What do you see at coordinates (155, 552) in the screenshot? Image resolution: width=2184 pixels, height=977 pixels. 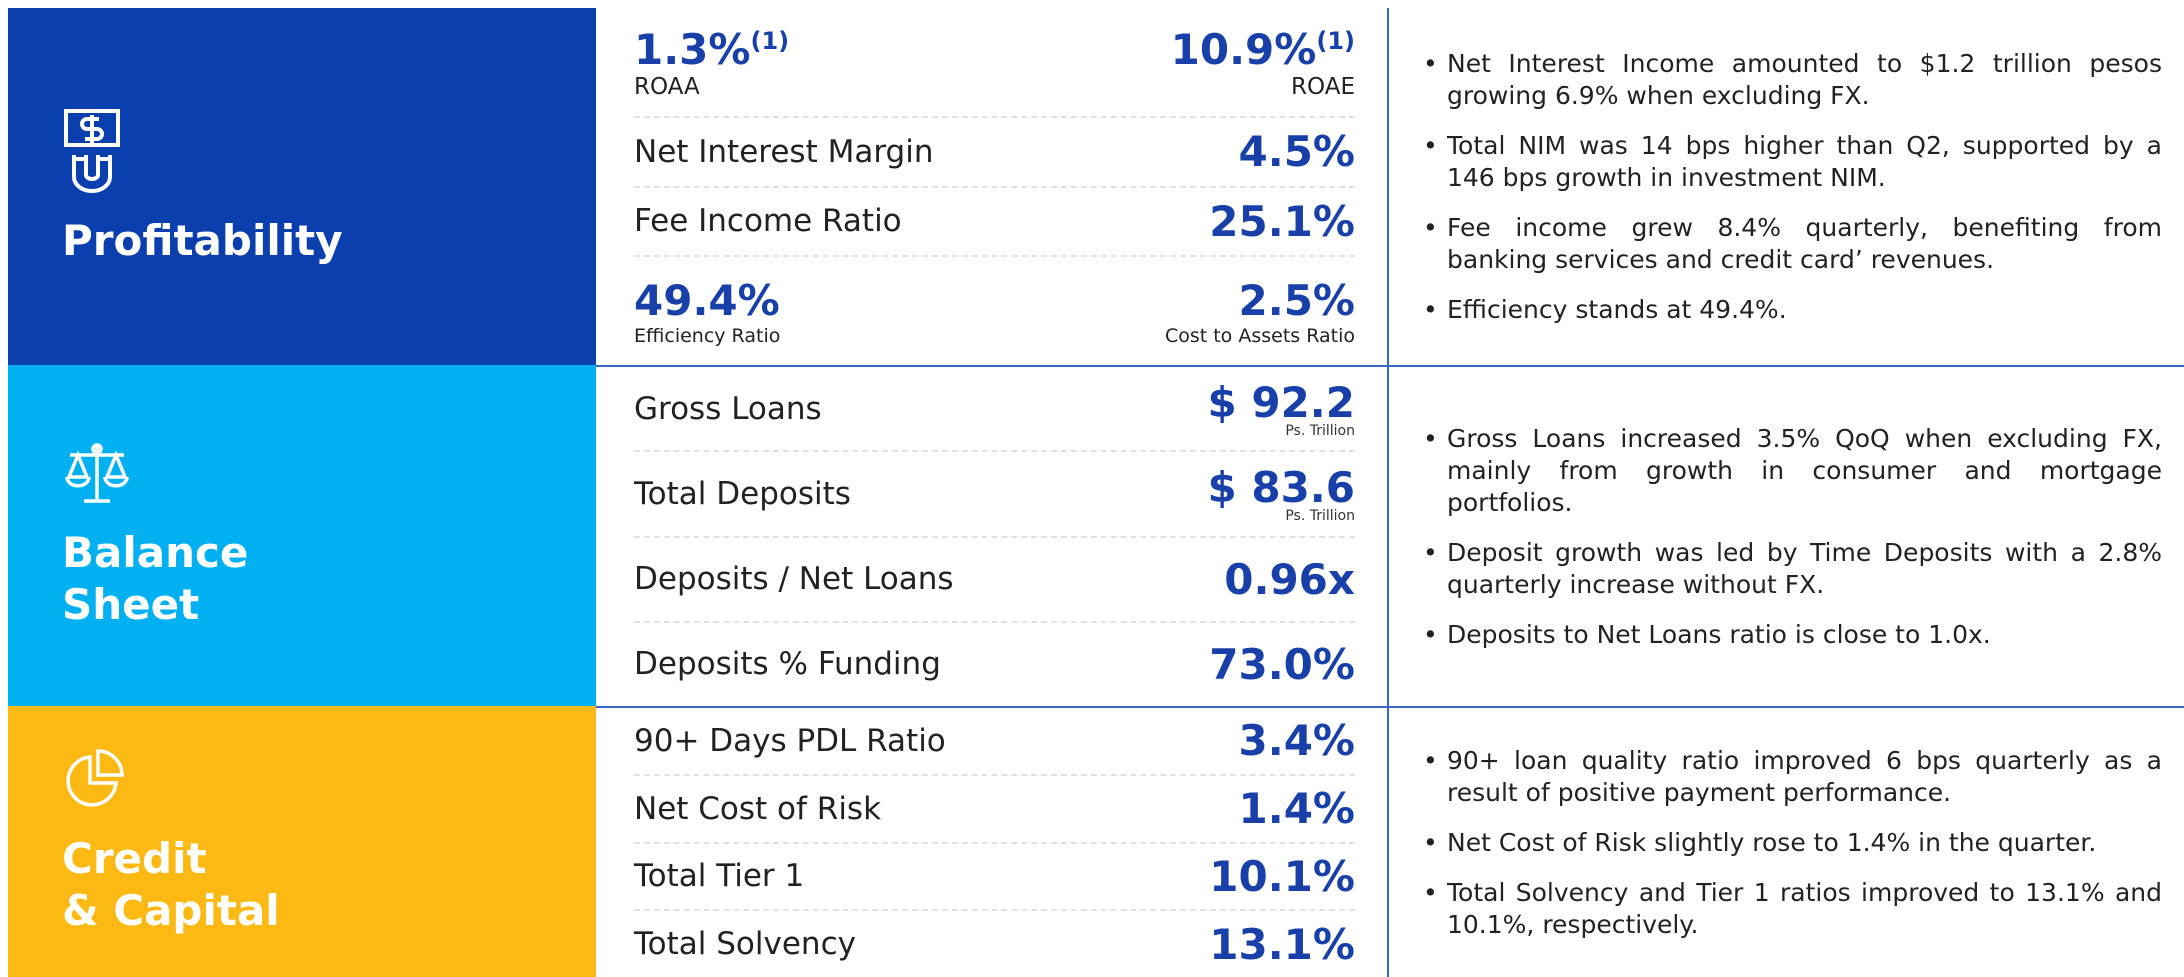 I see `section-title: Balance` at bounding box center [155, 552].